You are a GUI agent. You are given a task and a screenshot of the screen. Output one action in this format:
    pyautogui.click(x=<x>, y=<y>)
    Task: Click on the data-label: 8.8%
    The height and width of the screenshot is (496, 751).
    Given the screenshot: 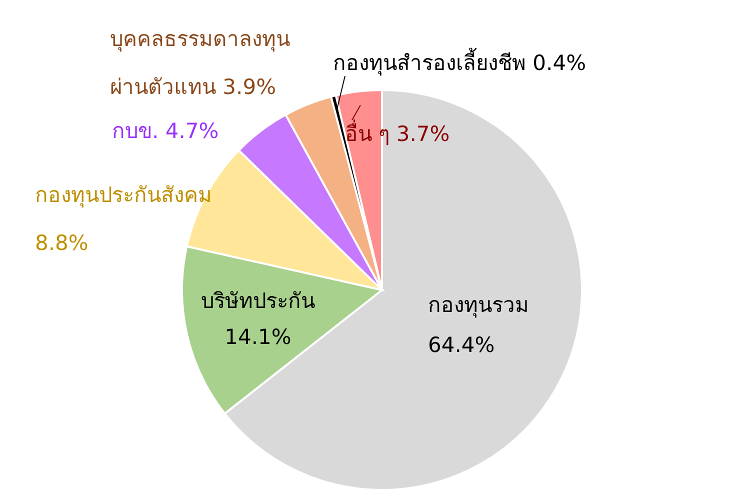 What is the action you would take?
    pyautogui.click(x=61, y=243)
    